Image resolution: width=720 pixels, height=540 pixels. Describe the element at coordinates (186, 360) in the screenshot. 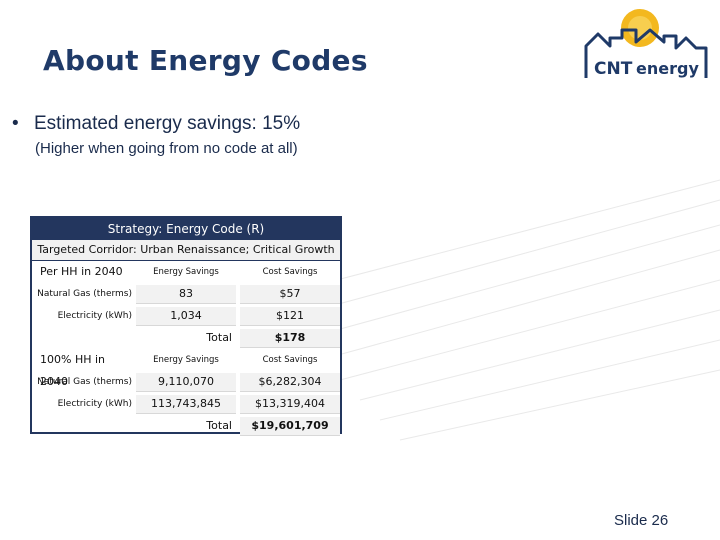

I see `section2-col-energy: Energy Savings` at that location.